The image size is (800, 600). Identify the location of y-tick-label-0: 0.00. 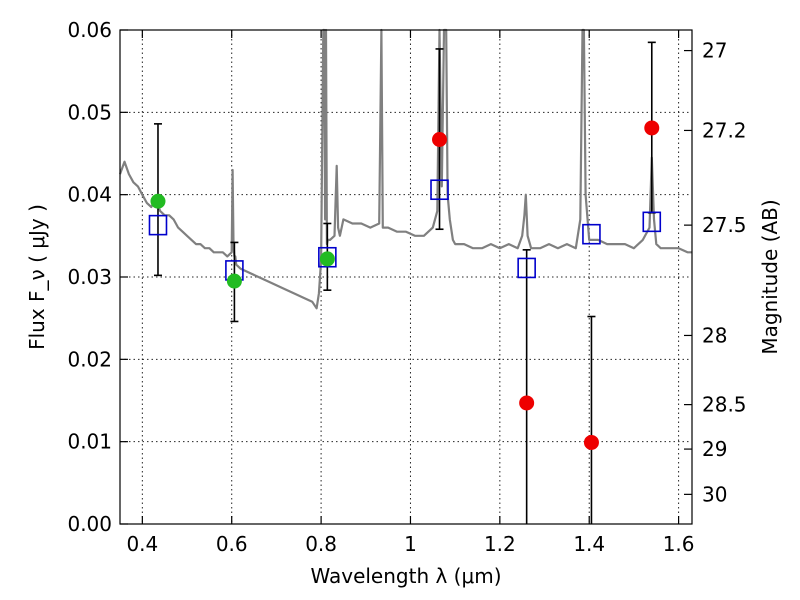
(89, 524).